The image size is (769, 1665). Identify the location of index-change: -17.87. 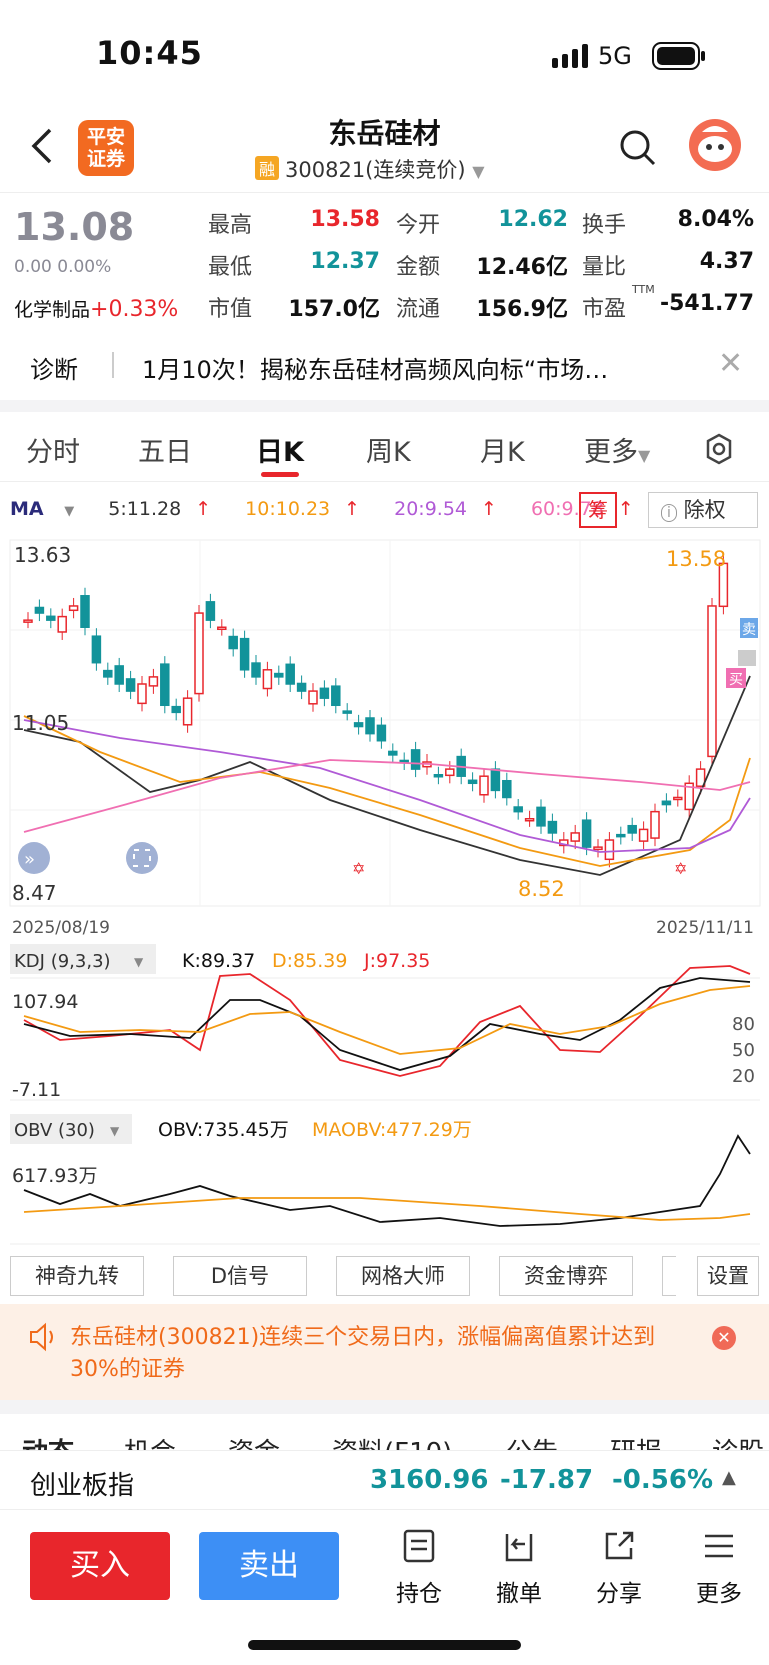
(547, 1480).